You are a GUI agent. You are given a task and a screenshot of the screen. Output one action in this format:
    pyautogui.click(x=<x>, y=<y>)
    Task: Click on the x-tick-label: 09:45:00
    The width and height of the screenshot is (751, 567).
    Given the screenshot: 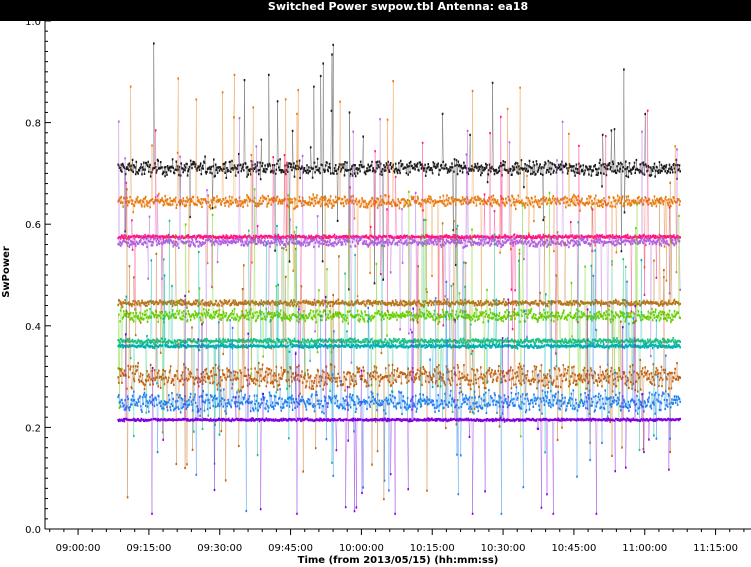 What is the action you would take?
    pyautogui.click(x=290, y=548)
    